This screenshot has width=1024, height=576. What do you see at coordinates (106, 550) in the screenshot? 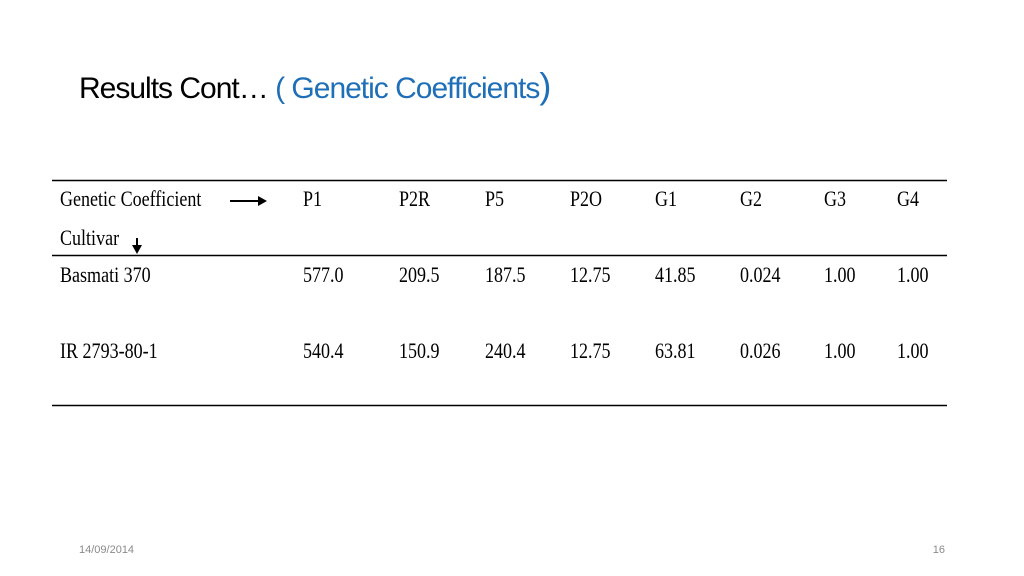
I see `footer-date: 14/09/2014` at bounding box center [106, 550].